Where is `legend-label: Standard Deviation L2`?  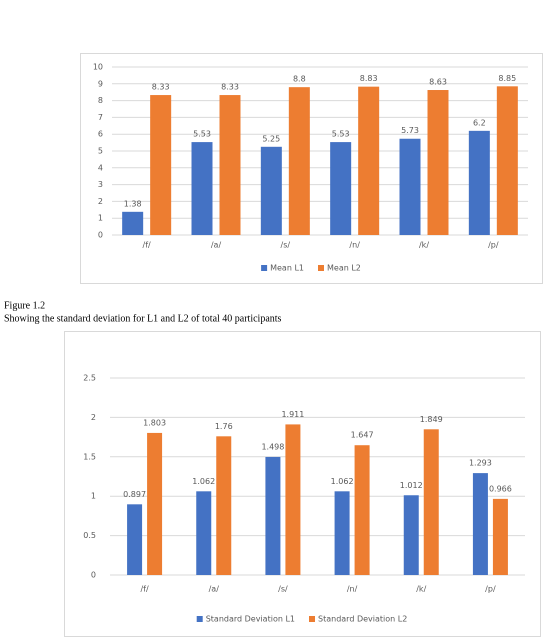
legend-label: Standard Deviation L2 is located at coordinates (362, 619).